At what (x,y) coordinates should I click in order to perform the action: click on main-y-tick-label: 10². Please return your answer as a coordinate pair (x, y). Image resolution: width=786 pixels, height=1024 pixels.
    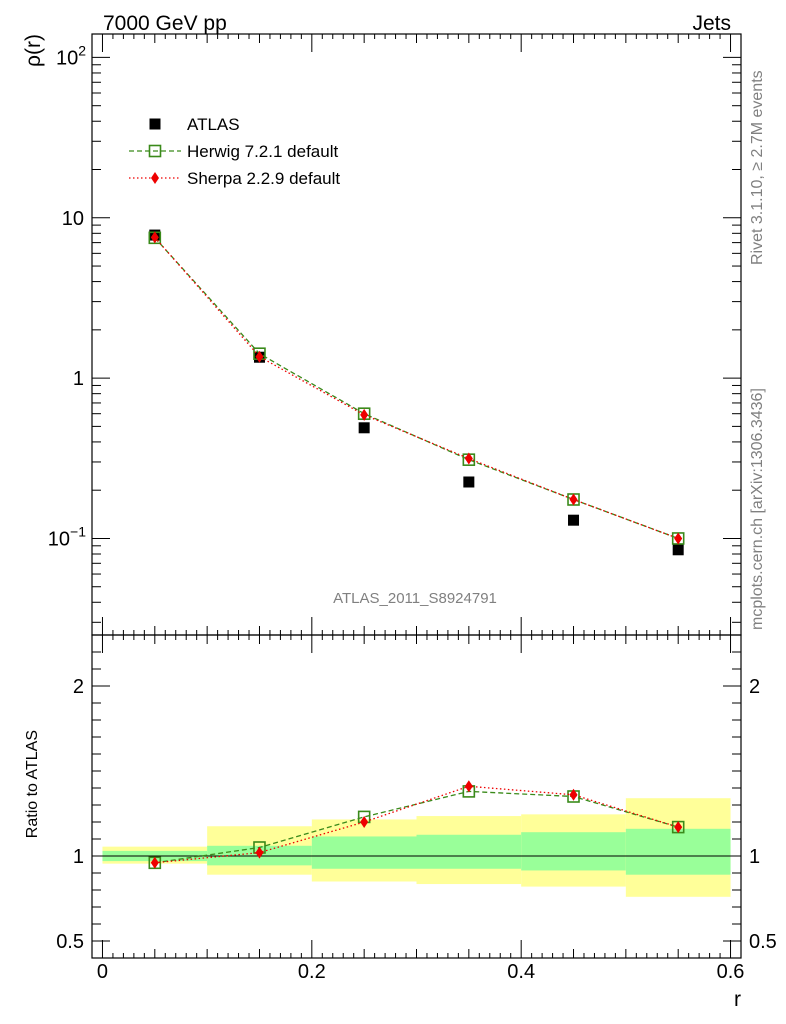
    Looking at the image, I should click on (71, 55).